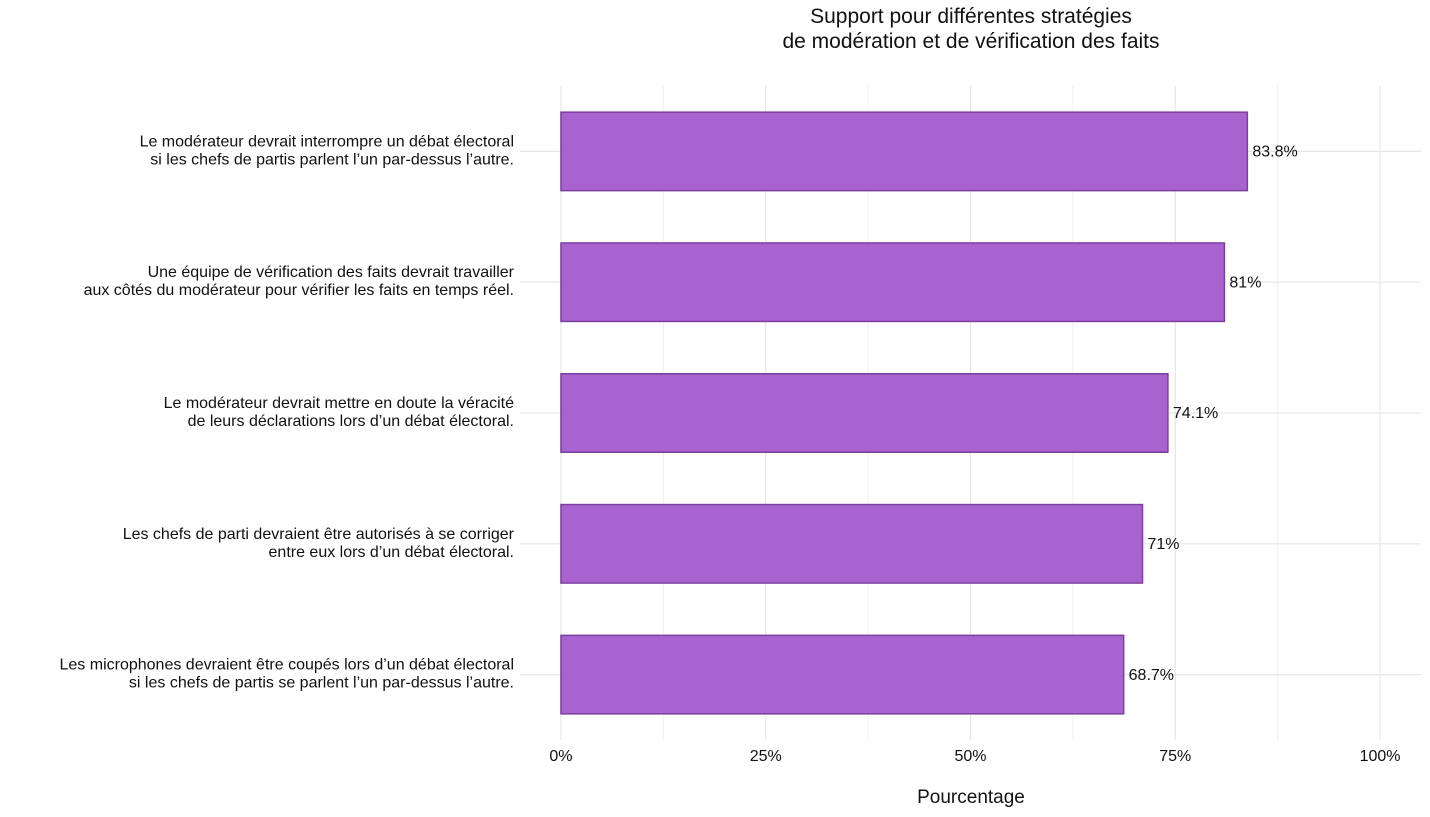  What do you see at coordinates (766, 756) in the screenshot?
I see `x-tick-label: 25%` at bounding box center [766, 756].